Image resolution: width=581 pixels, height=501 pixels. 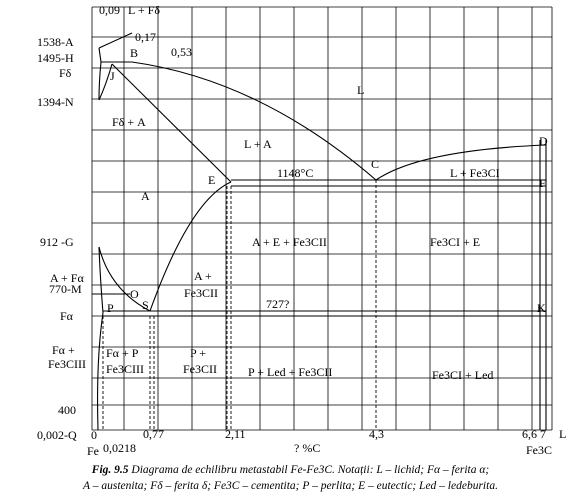 What do you see at coordinates (124, 279) in the screenshot?
I see `line-g-s` at bounding box center [124, 279].